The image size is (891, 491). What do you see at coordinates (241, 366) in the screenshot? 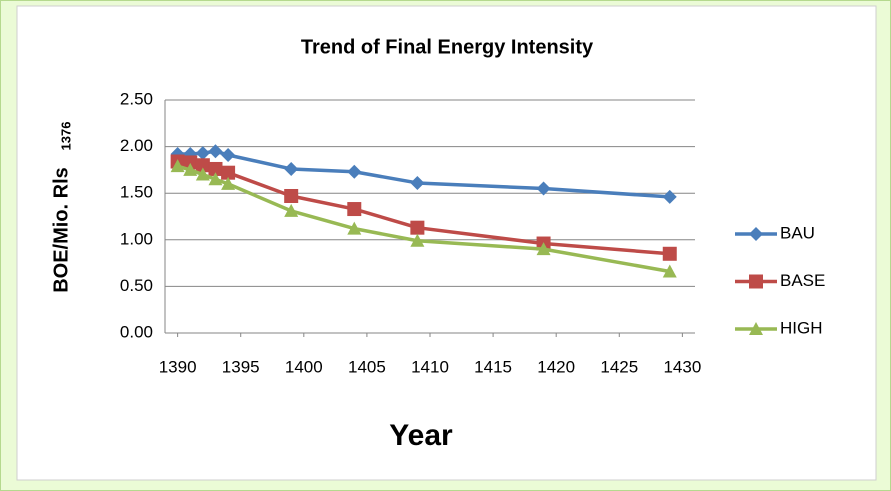
I see `x-tick-label: 1395` at bounding box center [241, 366].